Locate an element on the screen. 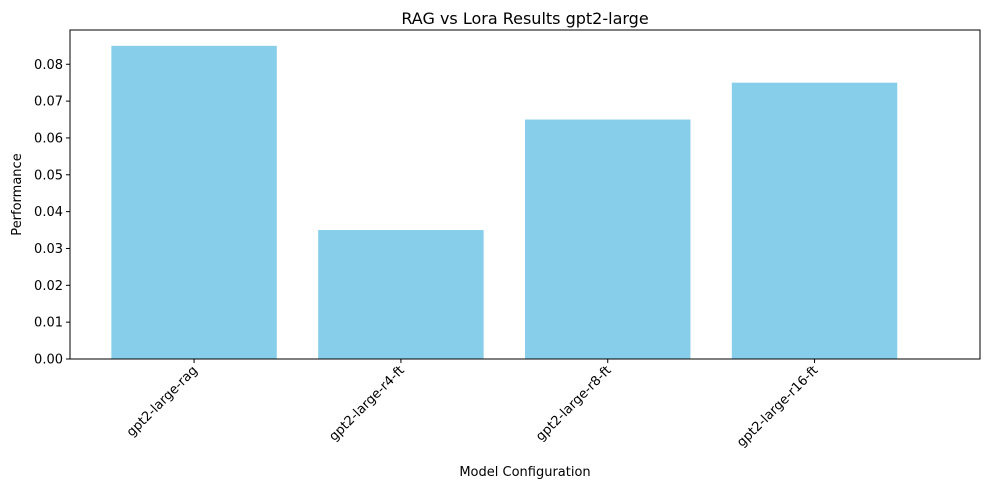  y-tick-label: 0.06 is located at coordinates (48, 138).